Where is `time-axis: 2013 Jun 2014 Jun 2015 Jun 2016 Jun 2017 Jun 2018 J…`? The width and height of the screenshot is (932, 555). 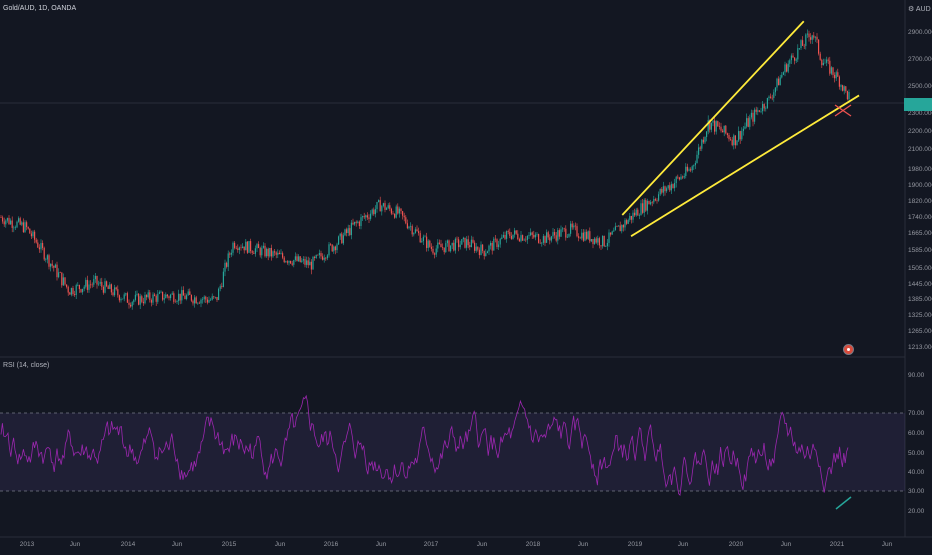
time-axis: 2013 Jun 2014 Jun 2015 Jun 2016 Jun 2017 Jun 2018 J… is located at coordinates (456, 544).